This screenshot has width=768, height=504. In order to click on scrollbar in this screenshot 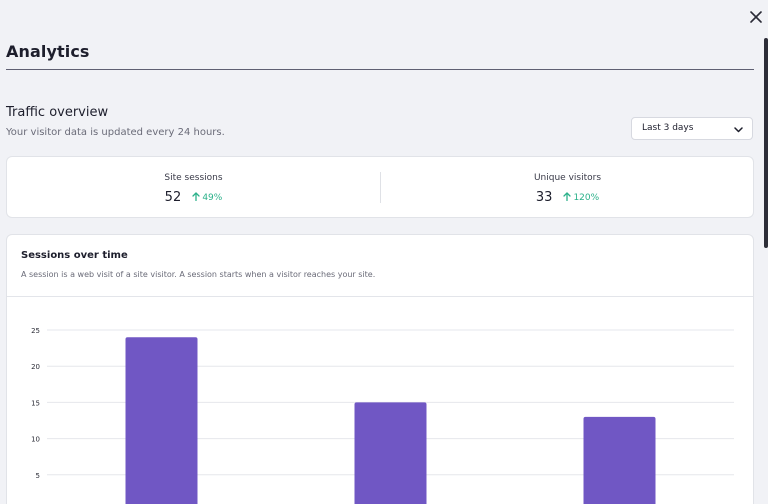, I will do `click(766, 143)`.